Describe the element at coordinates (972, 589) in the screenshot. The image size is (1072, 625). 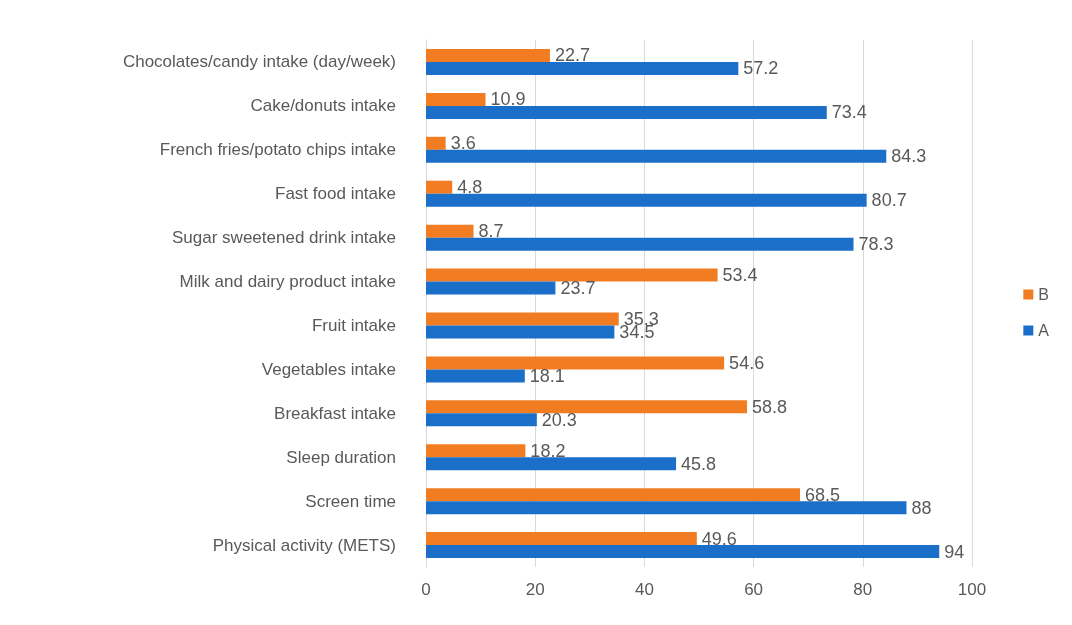
I see `x-tick-label: 100` at that location.